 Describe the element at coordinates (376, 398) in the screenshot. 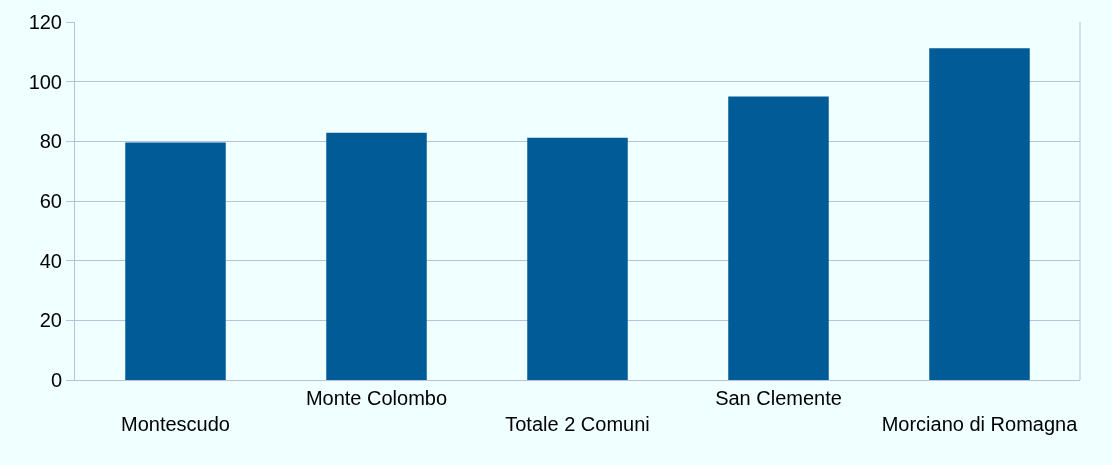

I see `x-tick-label: Monte Colombo` at that location.